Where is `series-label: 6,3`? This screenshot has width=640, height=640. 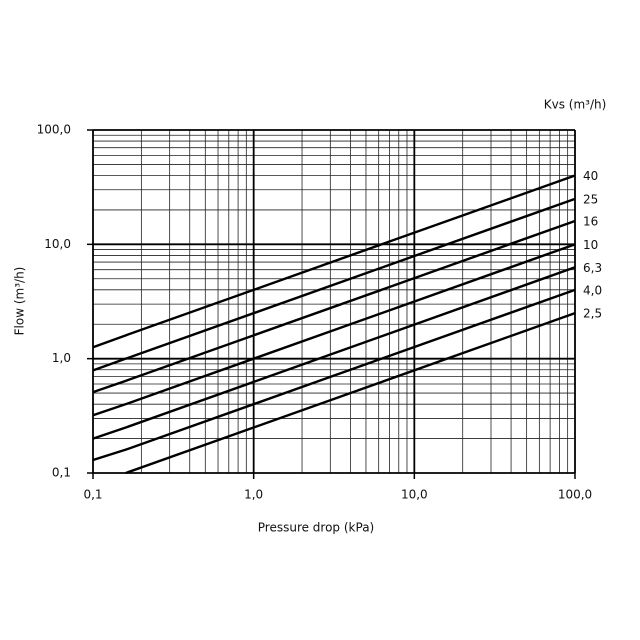 series-label: 6,3 is located at coordinates (592, 268).